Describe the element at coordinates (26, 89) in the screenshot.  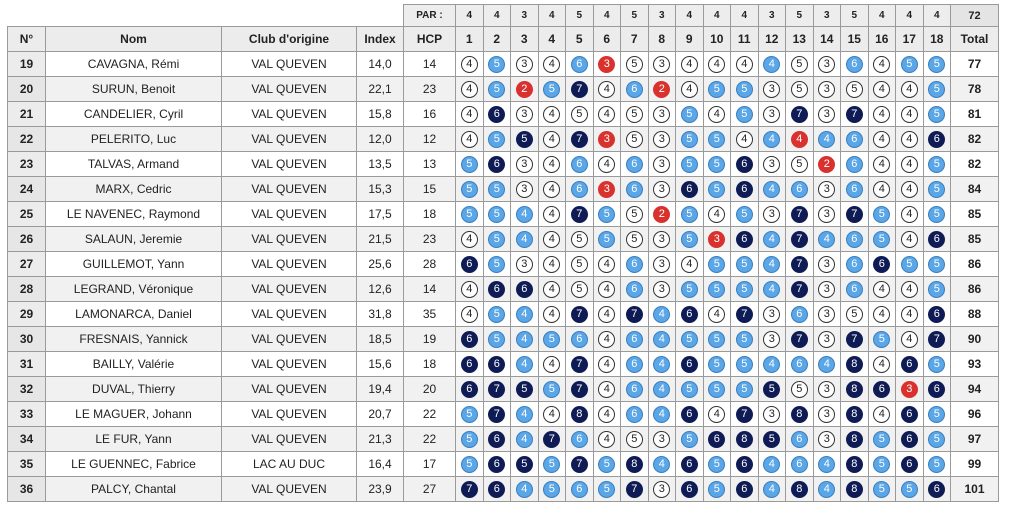
I see `player-number: 20` at that location.